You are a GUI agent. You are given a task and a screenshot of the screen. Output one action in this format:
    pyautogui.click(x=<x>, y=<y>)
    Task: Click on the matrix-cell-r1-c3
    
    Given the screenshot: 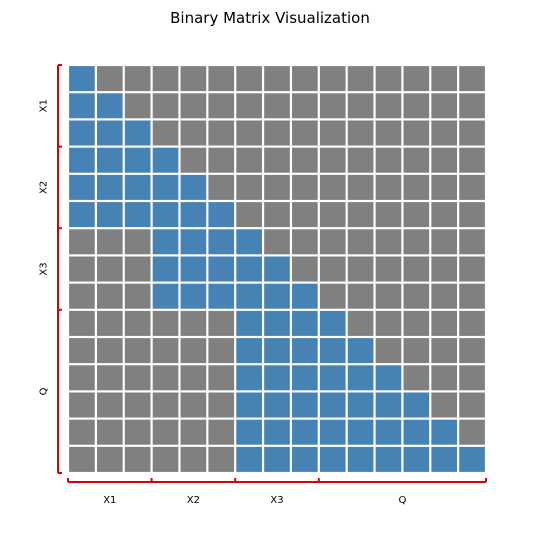 What is the action you would take?
    pyautogui.click(x=165, y=106)
    